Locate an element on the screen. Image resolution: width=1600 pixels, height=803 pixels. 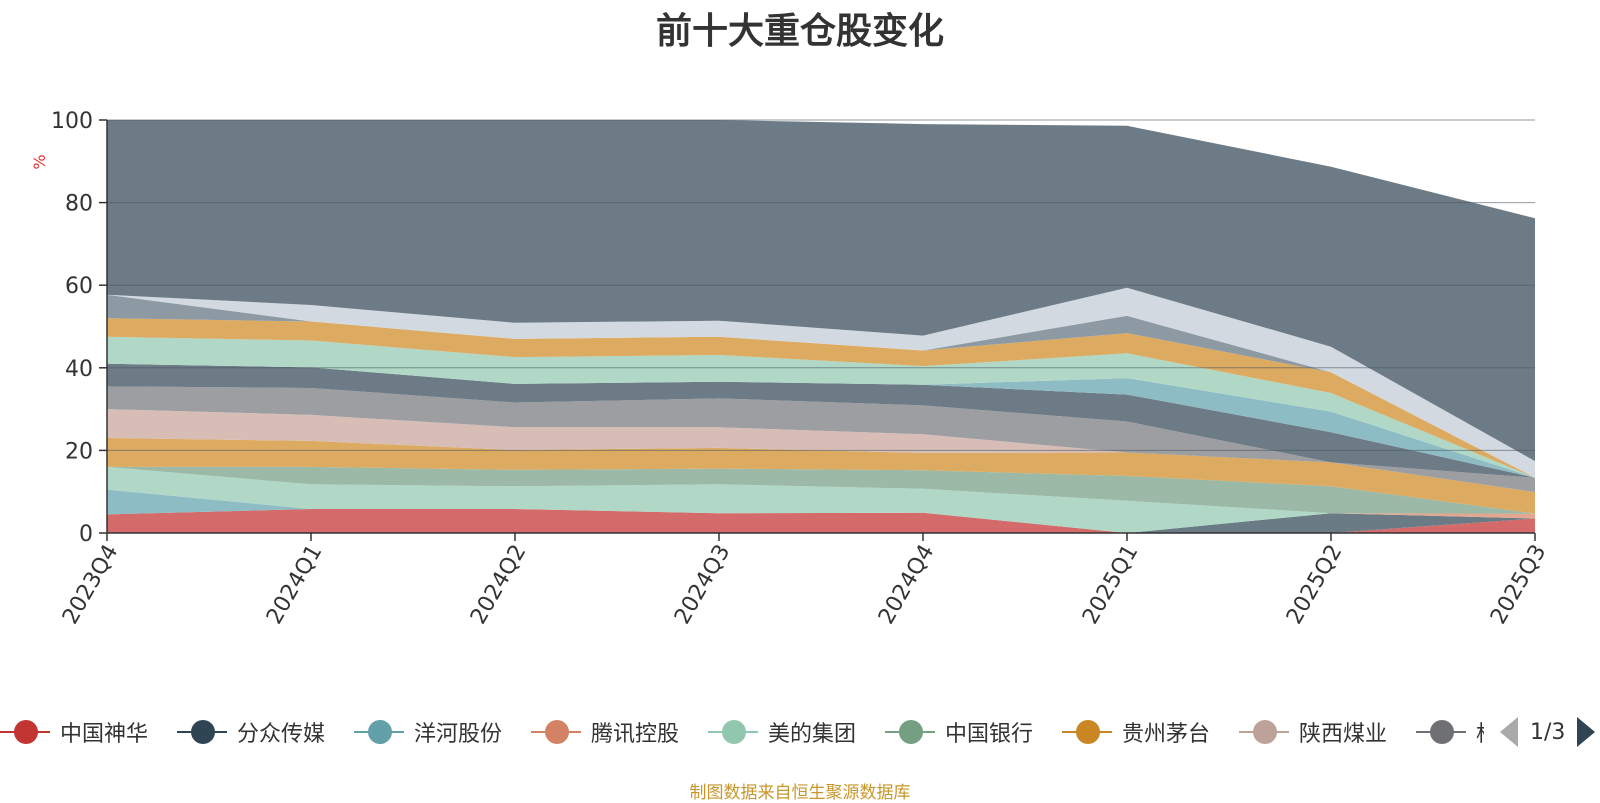
x-tick-label: 2025Q3 is located at coordinates (1518, 585).